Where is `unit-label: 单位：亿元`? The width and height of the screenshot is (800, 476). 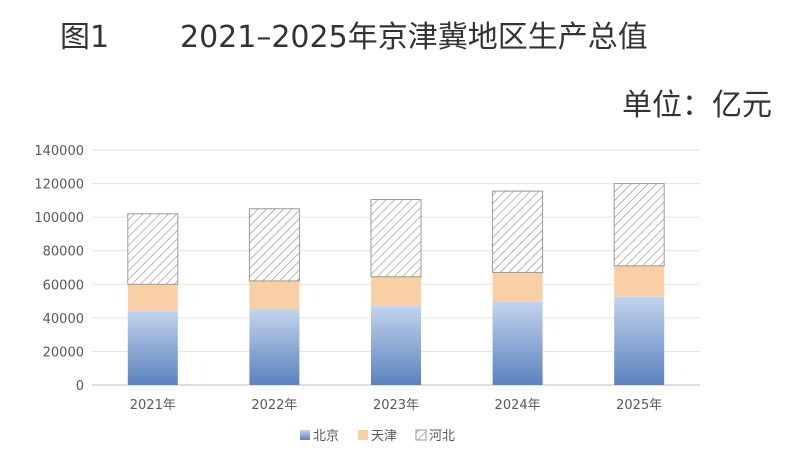 unit-label: 单位：亿元 is located at coordinates (697, 105).